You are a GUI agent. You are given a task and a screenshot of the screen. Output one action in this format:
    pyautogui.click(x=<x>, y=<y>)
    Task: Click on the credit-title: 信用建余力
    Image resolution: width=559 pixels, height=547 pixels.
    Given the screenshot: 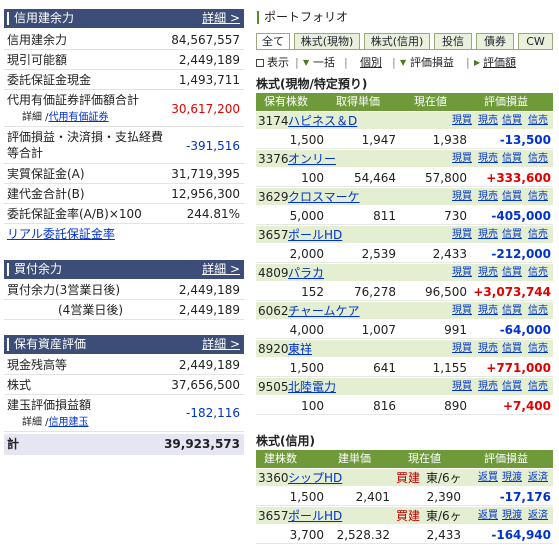 What is the action you would take?
    pyautogui.click(x=44, y=18)
    